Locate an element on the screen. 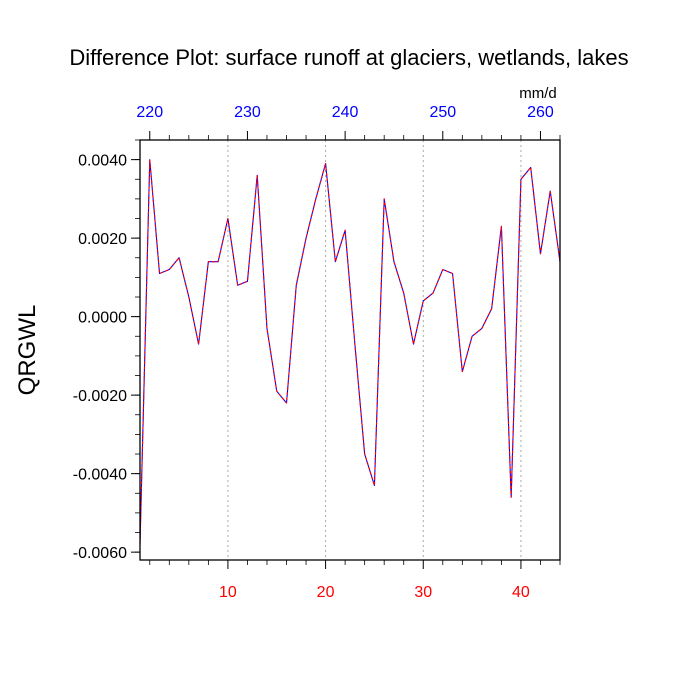 The height and width of the screenshot is (700, 700). units-label: mm/d is located at coordinates (538, 93).